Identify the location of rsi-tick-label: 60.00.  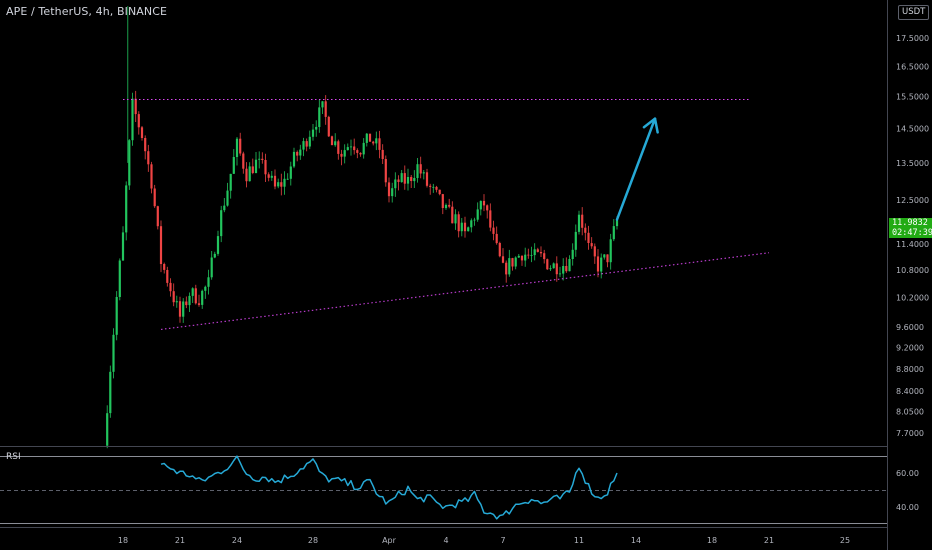
(907, 473).